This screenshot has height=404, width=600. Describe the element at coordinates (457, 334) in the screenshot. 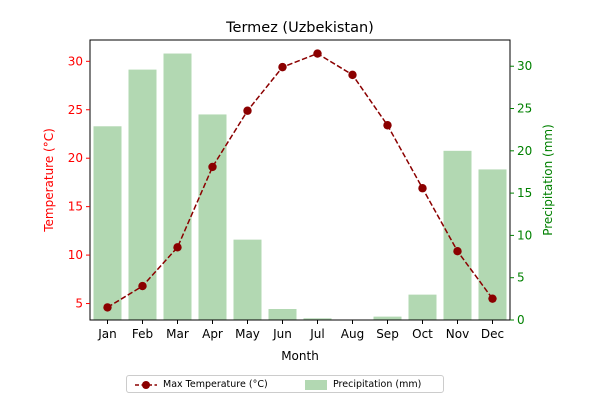

I see `x-tick-label: Nov` at that location.